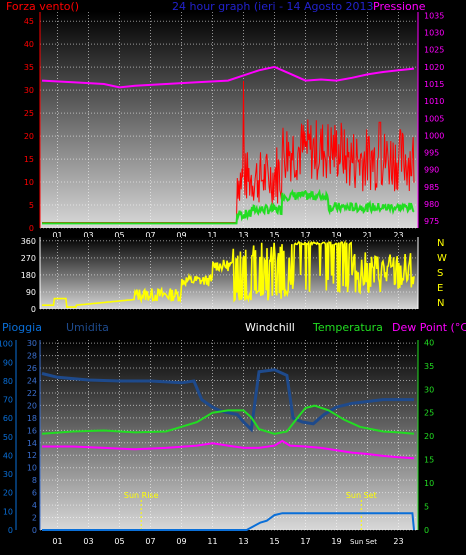 The width and height of the screenshot is (466, 555). Describe the element at coordinates (28, 258) in the screenshot. I see `p2-y-tick: 270` at that location.